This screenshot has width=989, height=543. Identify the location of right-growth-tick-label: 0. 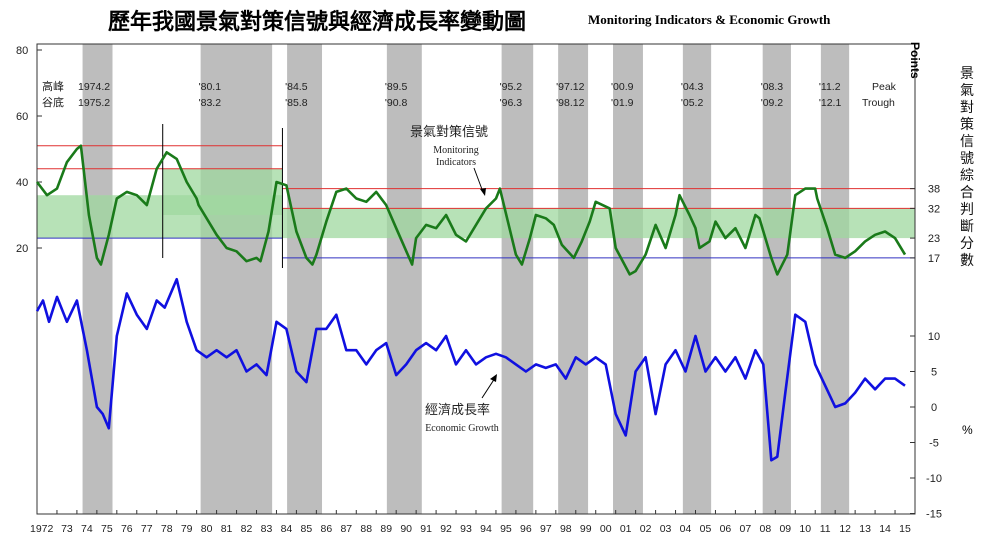
(934, 408).